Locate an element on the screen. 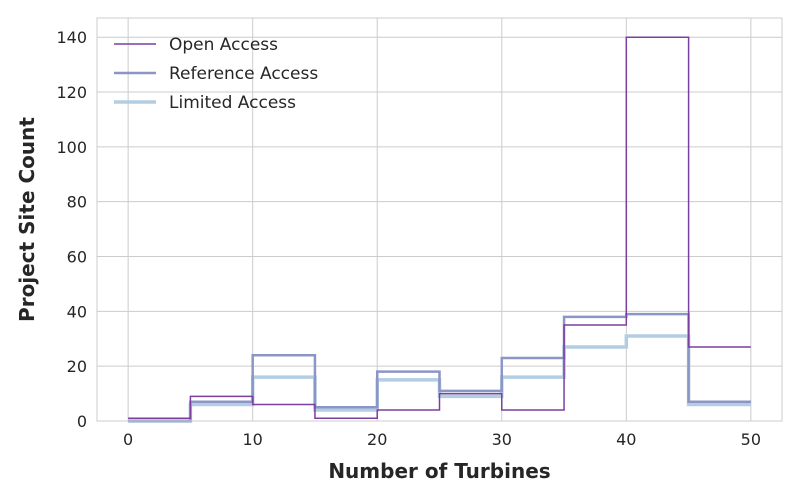  legend-label: Limited Access is located at coordinates (232, 103).